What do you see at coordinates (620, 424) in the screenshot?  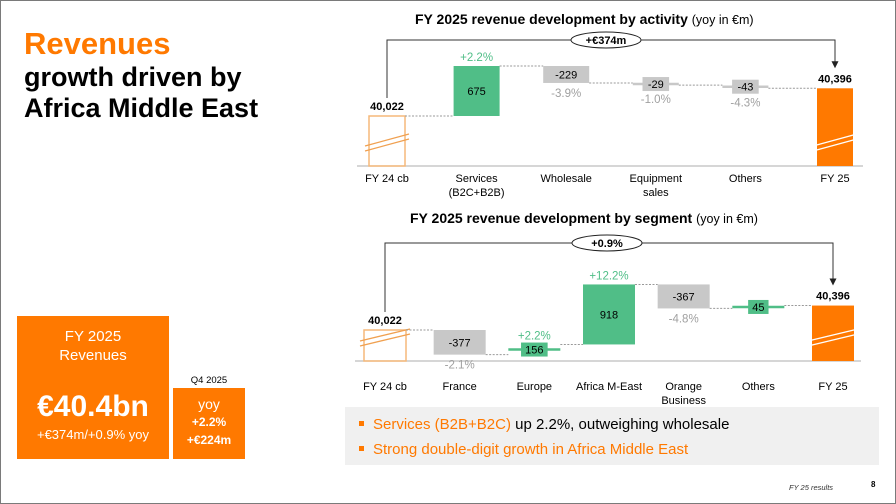 I see `bullet-1-text: up 2.2%, outweighing wholesale` at bounding box center [620, 424].